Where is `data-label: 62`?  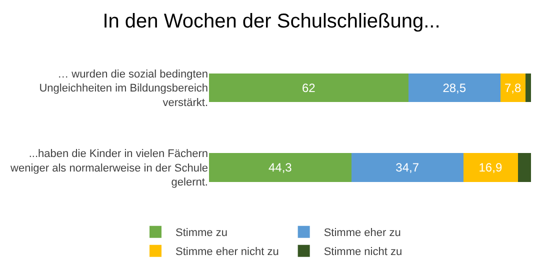
data-label: 62 is located at coordinates (309, 87).